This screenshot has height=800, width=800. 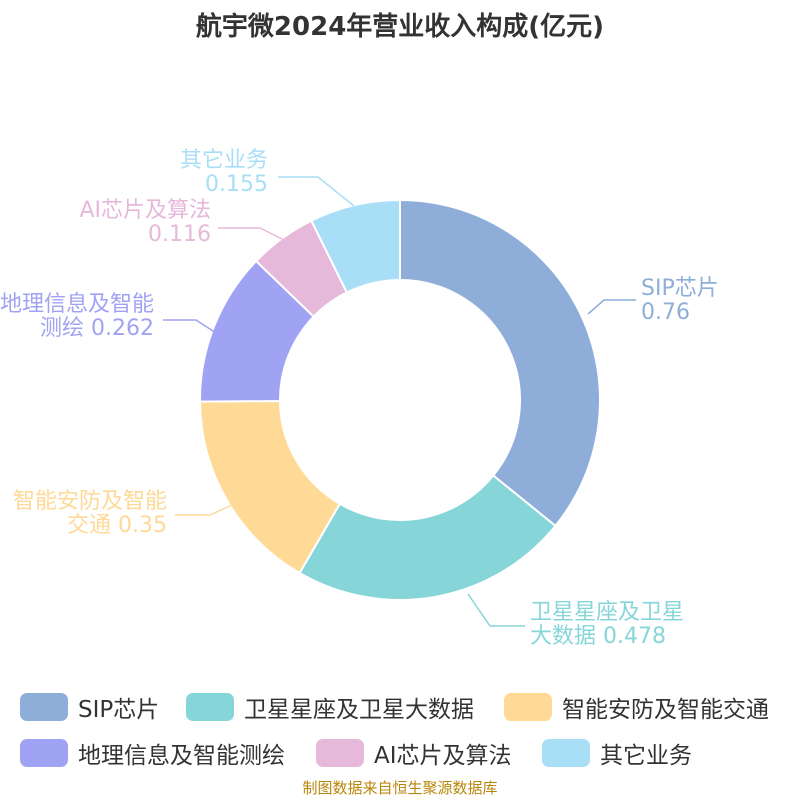 I want to click on legend-item-ai: AI芯片及算法, so click(x=414, y=753).